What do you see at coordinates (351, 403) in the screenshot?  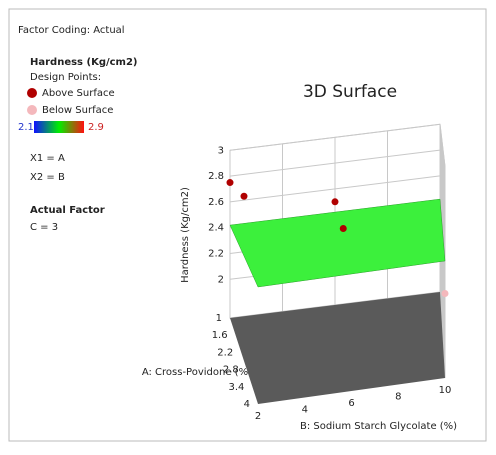 I see `y-tick-label: 6` at bounding box center [351, 403].